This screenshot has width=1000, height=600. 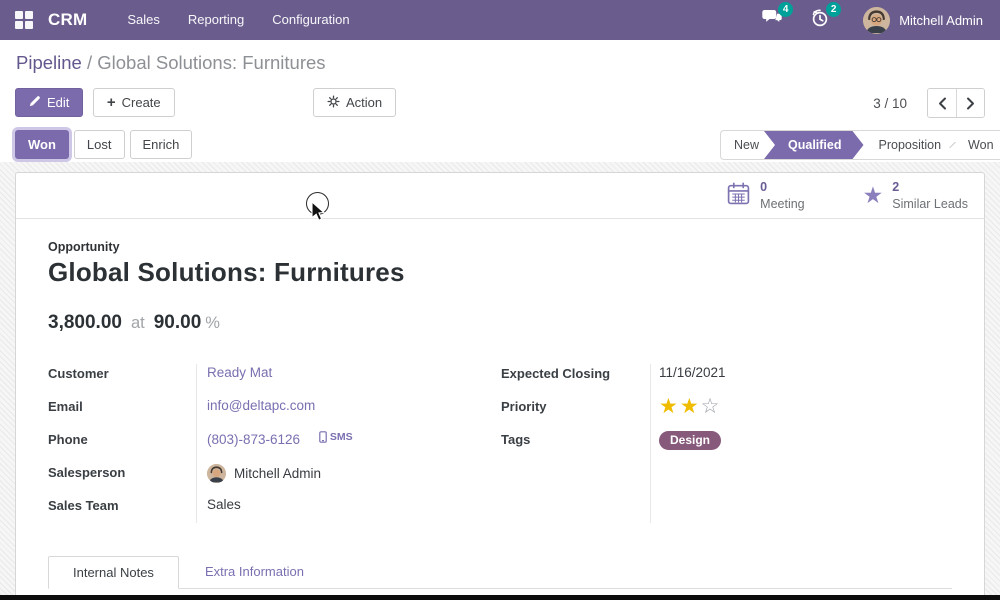 What do you see at coordinates (873, 195) in the screenshot?
I see `star-icon: ★` at bounding box center [873, 195].